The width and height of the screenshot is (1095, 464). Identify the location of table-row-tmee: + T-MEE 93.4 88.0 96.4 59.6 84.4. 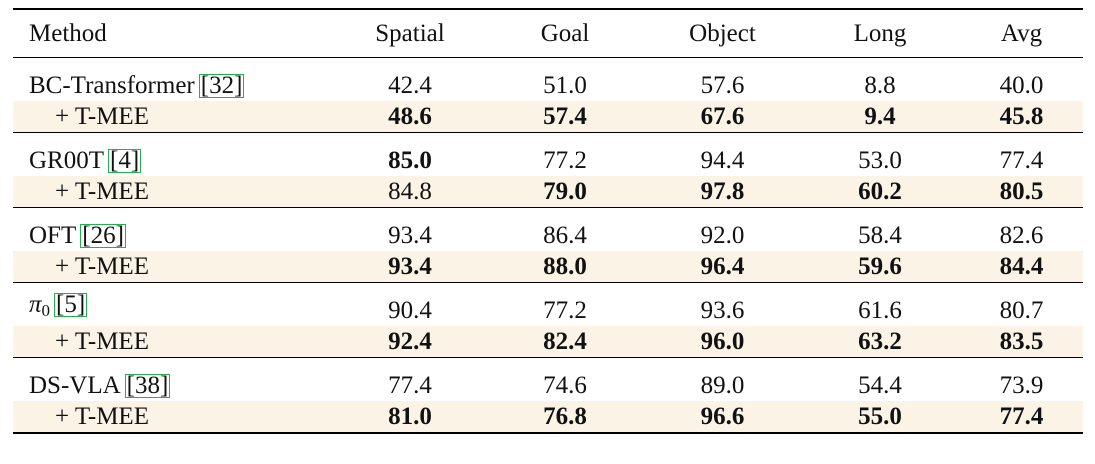
(548, 267).